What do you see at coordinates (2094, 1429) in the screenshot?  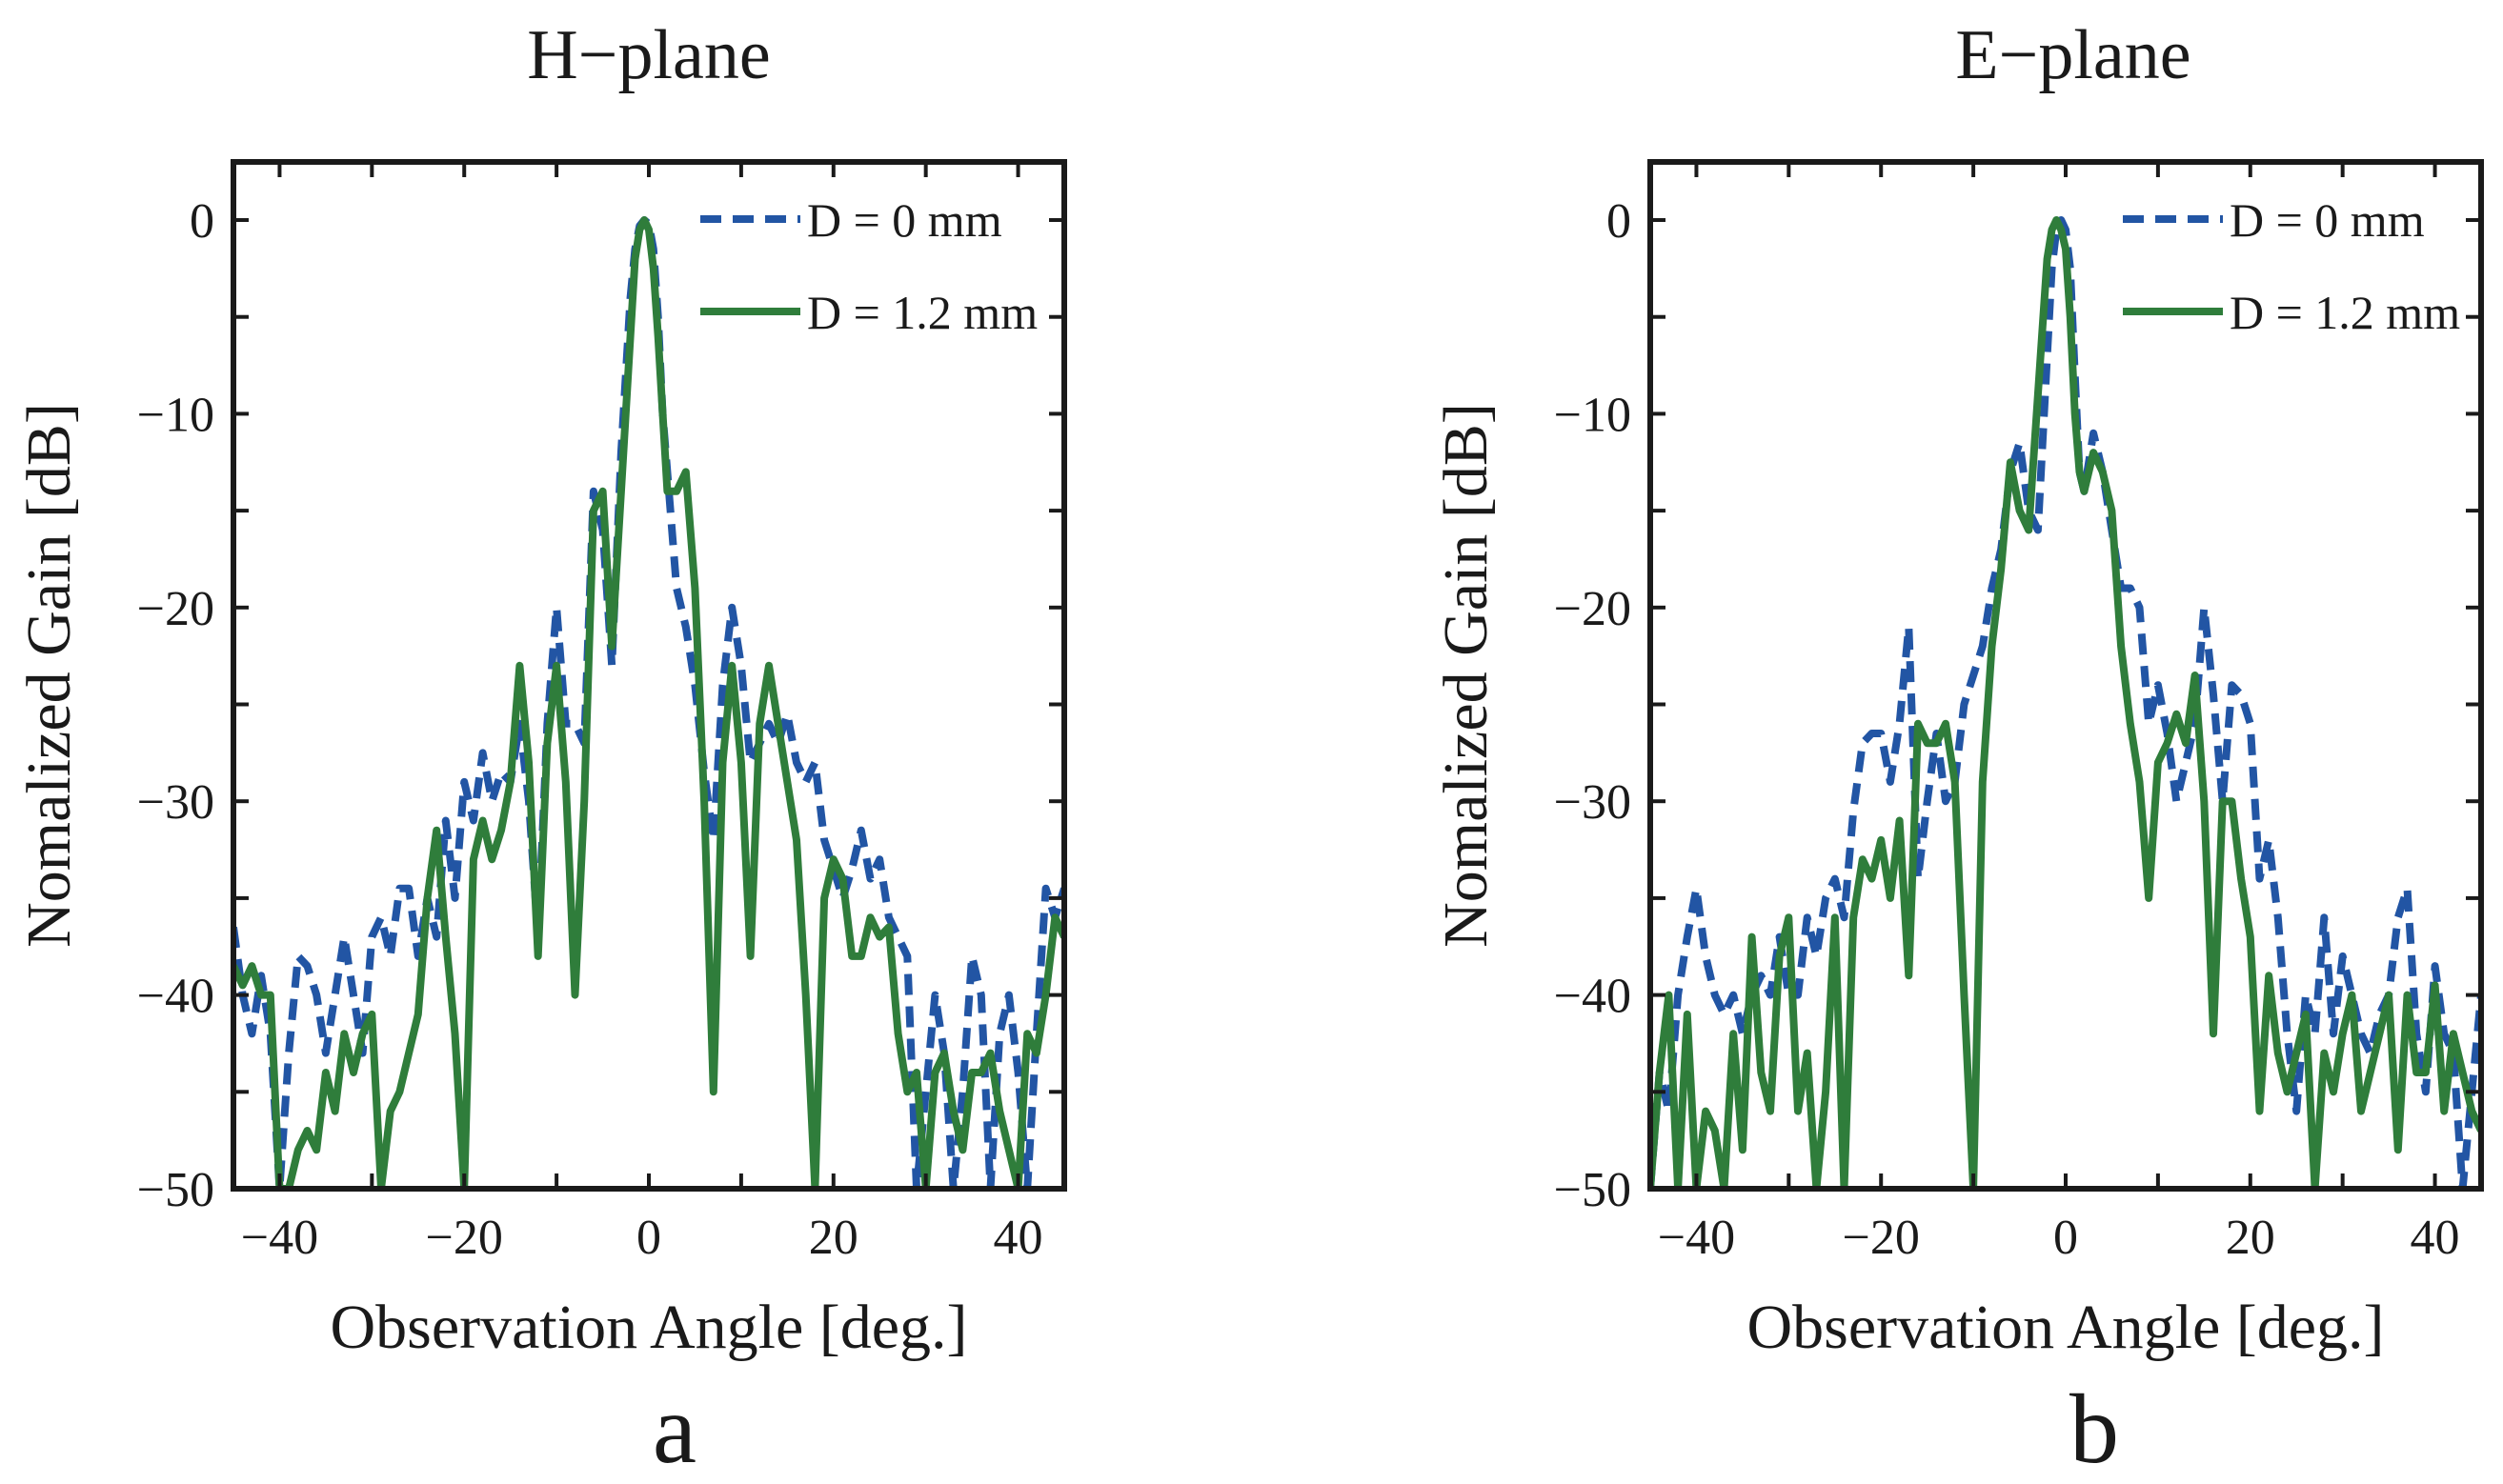 I see `panel-letter: b` at bounding box center [2094, 1429].